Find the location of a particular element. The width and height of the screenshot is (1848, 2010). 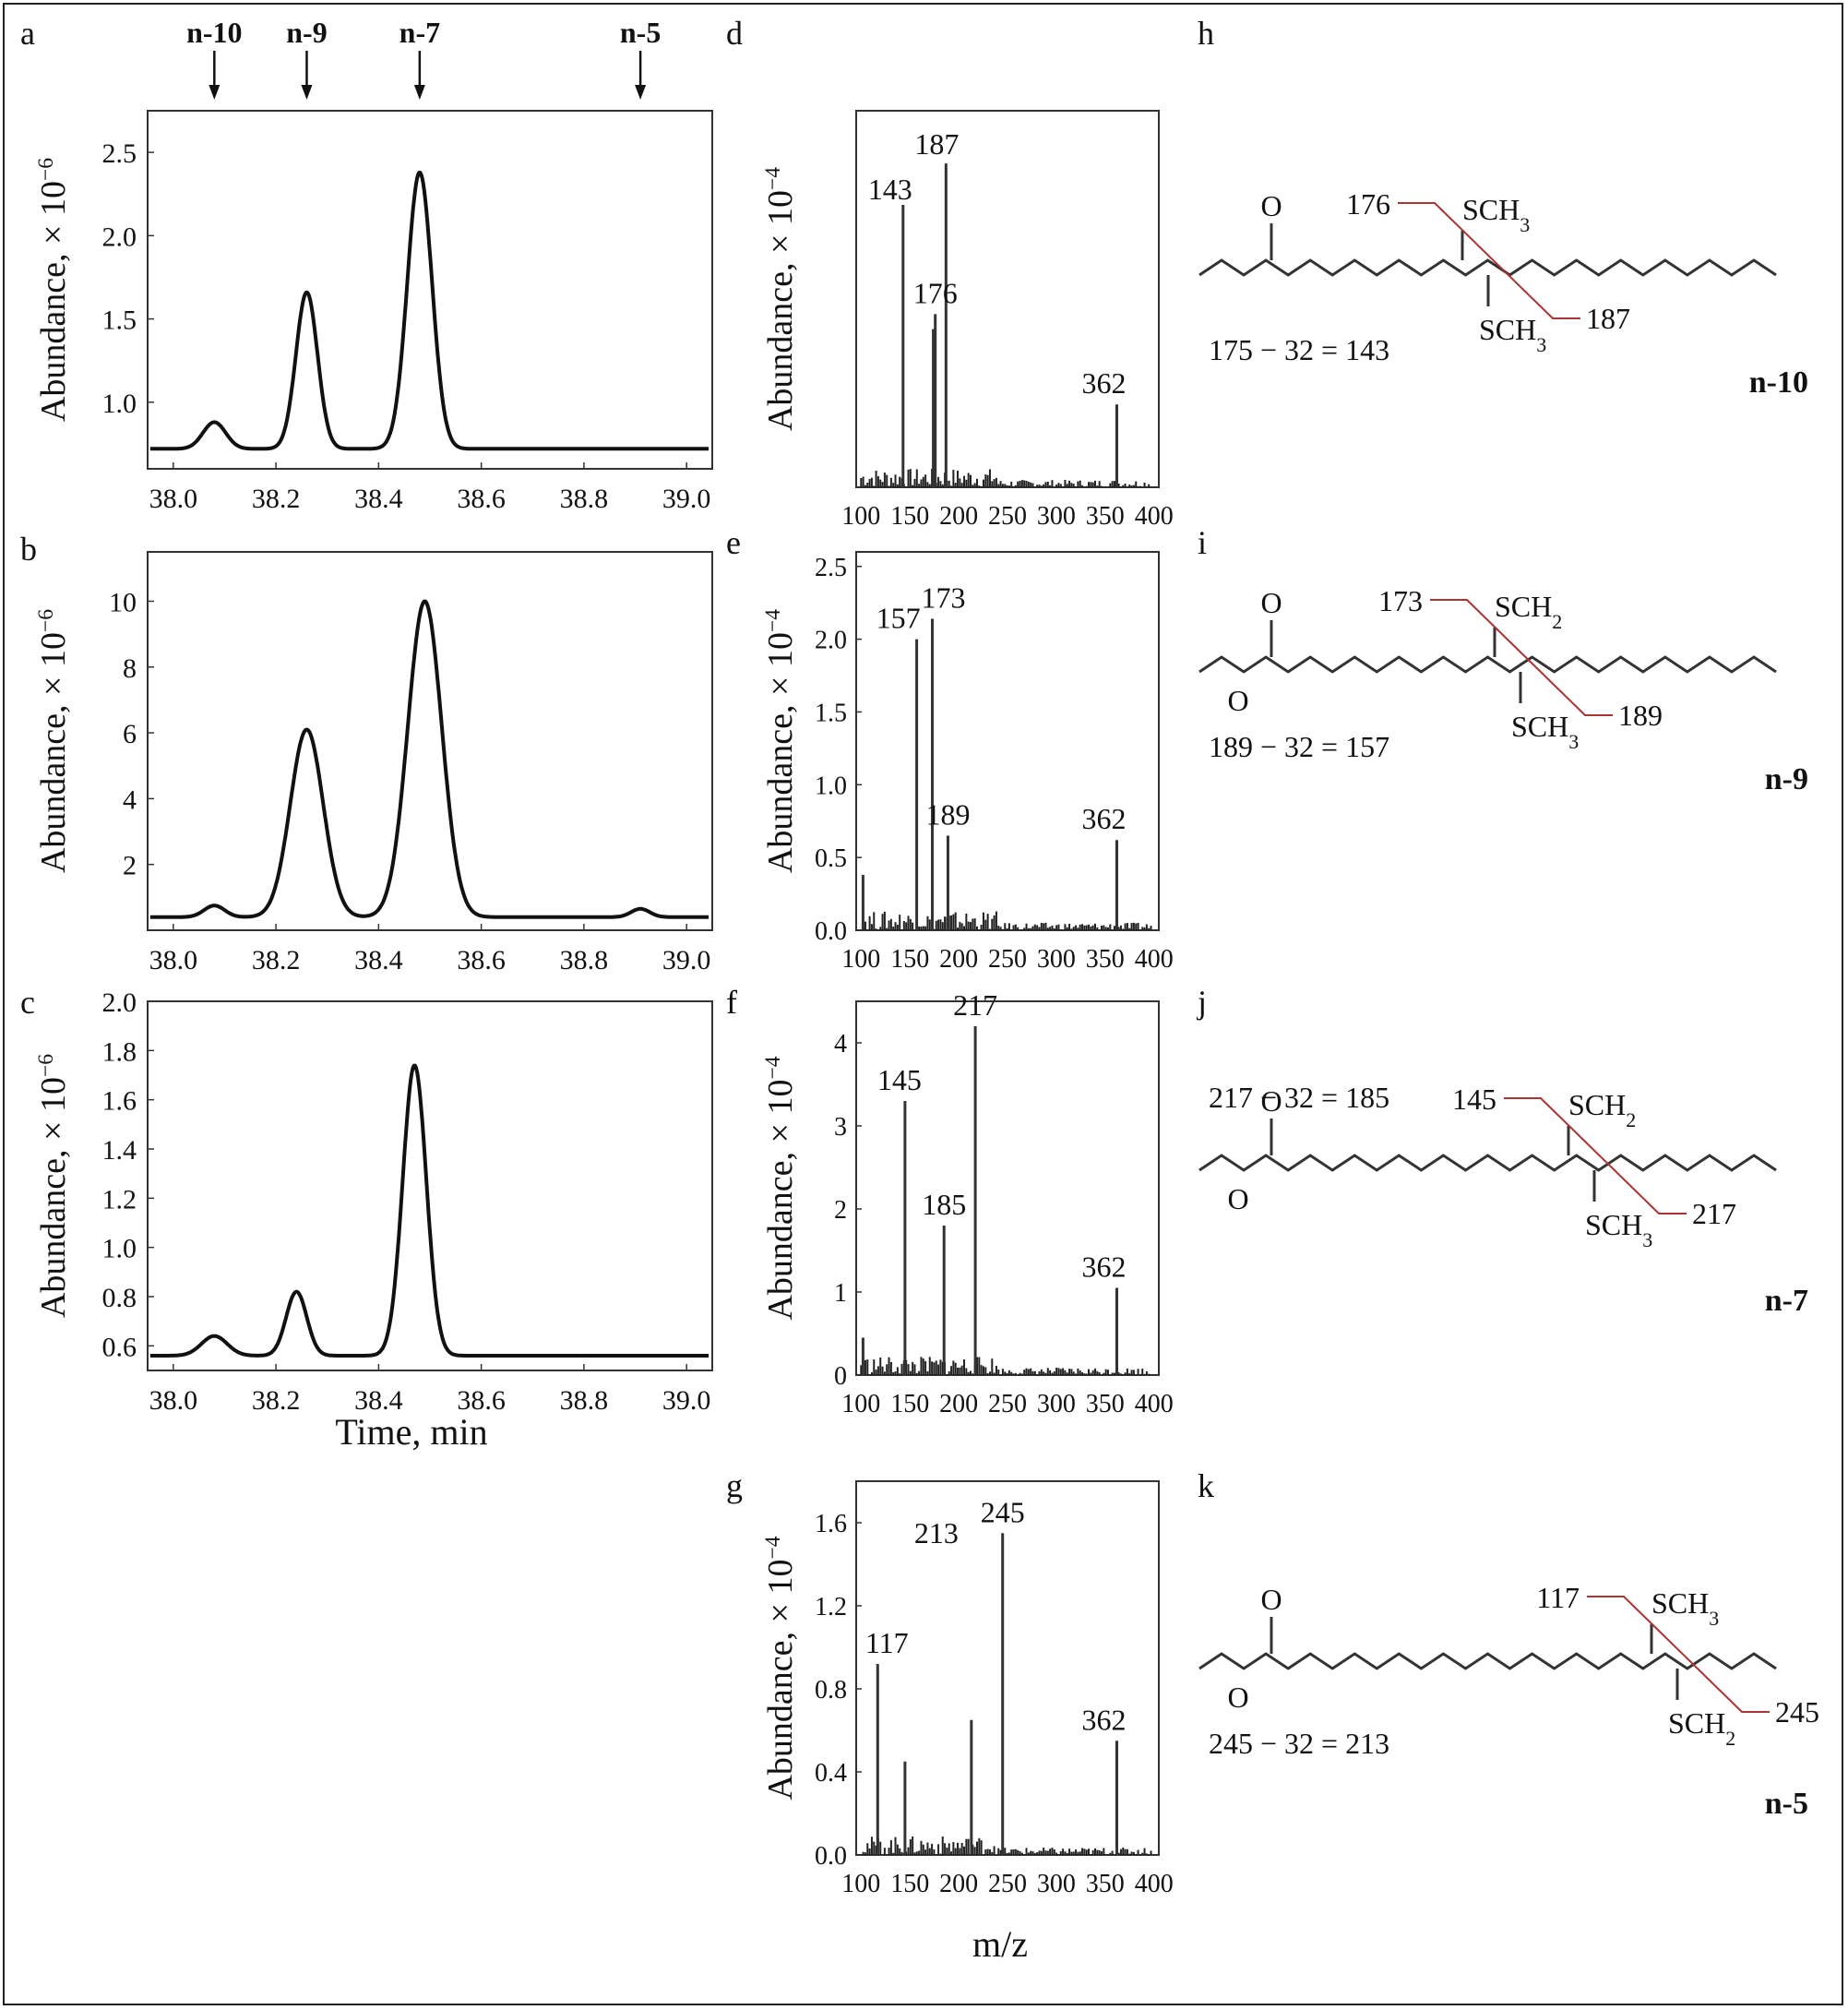

upper-sulfur-group: SCH2 is located at coordinates (1528, 611).